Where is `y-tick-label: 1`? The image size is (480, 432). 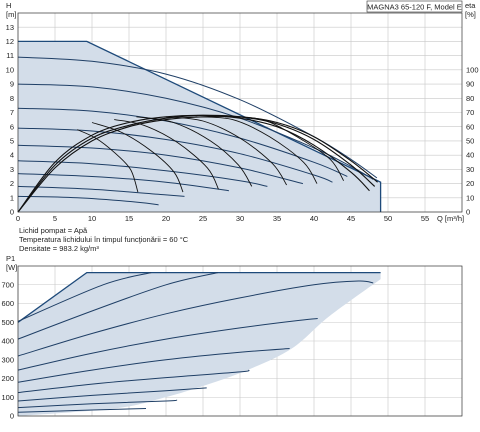
y-tick-label: 1 is located at coordinates (12, 197).